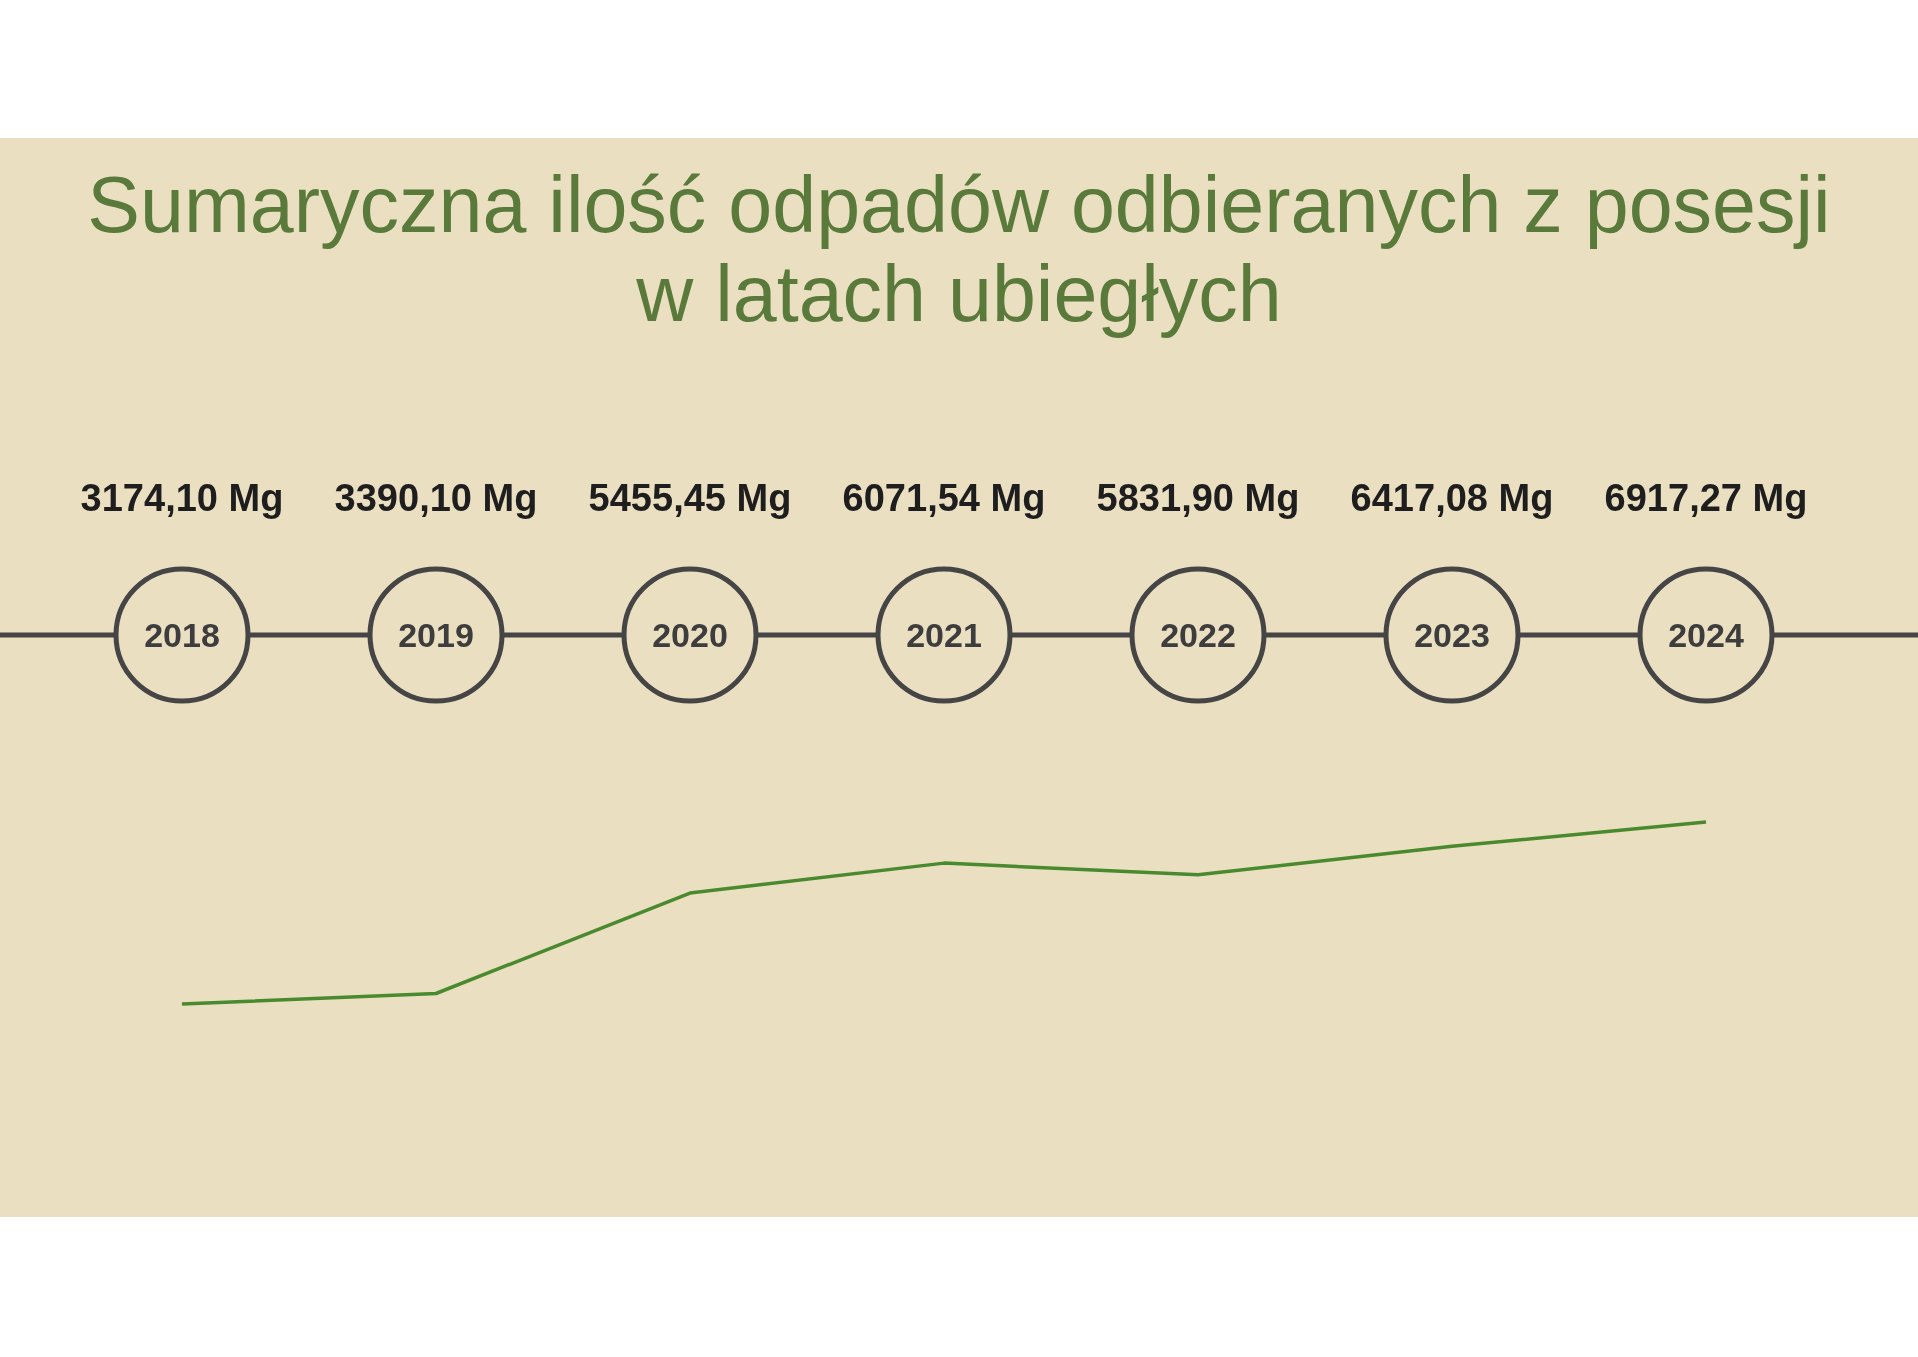 The width and height of the screenshot is (1918, 1357). I want to click on data-label: 6417,08 Mg, so click(1452, 498).